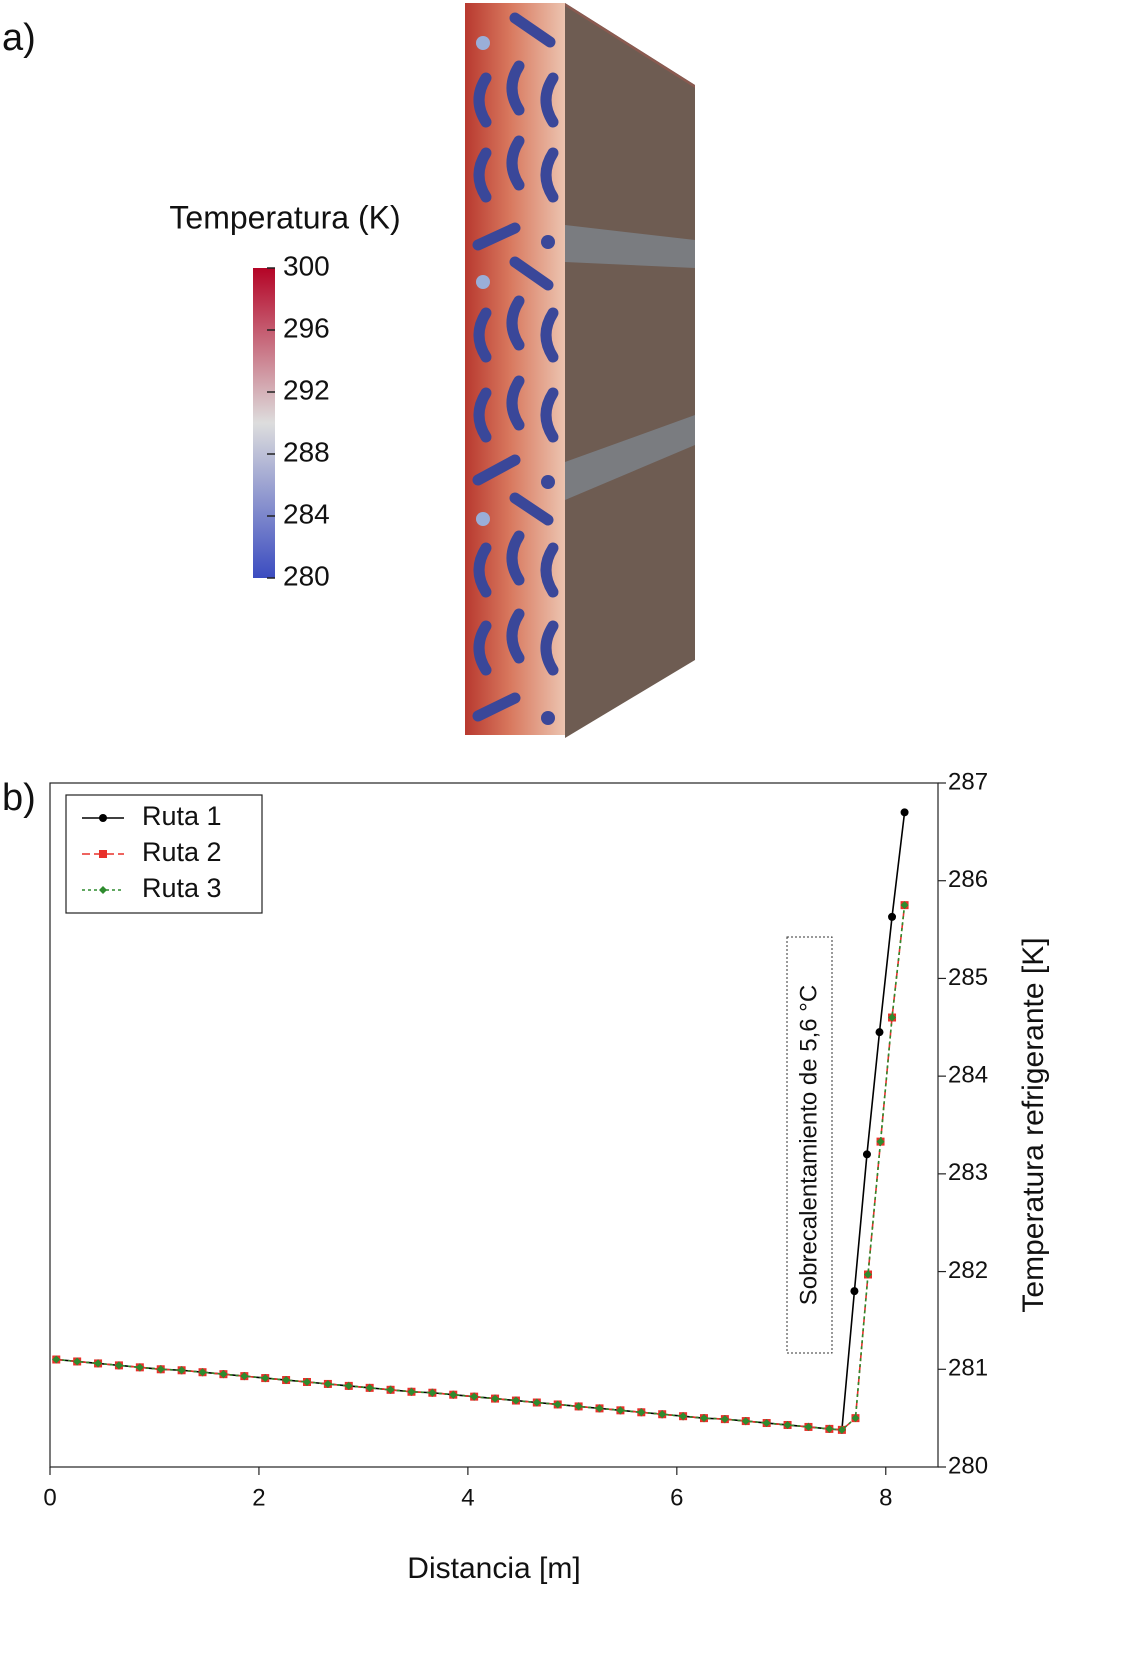 The height and width of the screenshot is (1672, 1127). I want to click on colorbar-title: Temperatura (K), so click(284, 217).